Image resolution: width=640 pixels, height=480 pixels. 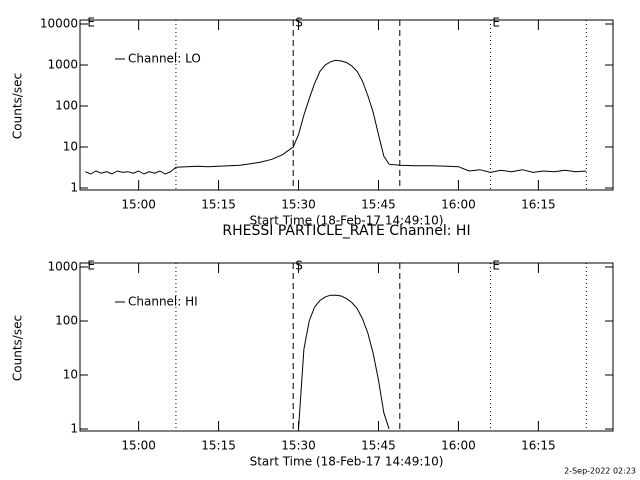 What do you see at coordinates (163, 302) in the screenshot?
I see `legend-label: Channel: HI` at bounding box center [163, 302].